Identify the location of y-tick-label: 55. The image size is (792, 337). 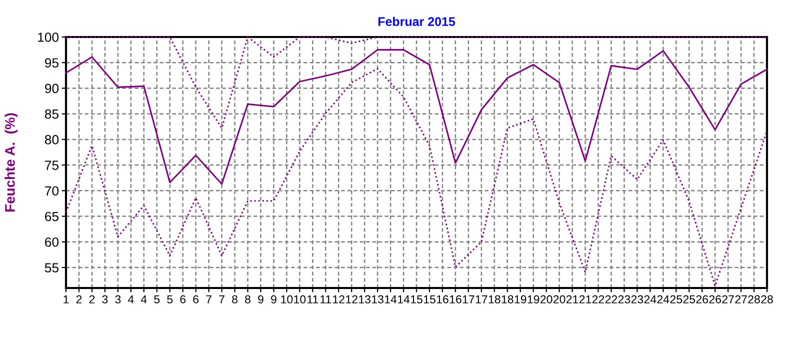
(51, 267).